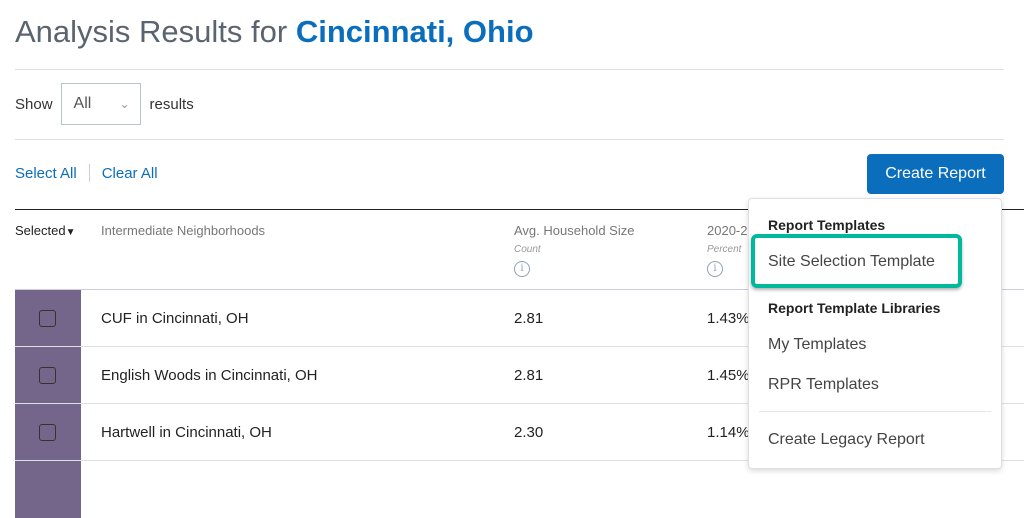 The width and height of the screenshot is (1024, 518). Describe the element at coordinates (846, 439) in the screenshot. I see `menu-item-create-legacy-report: Create Legacy Report` at that location.